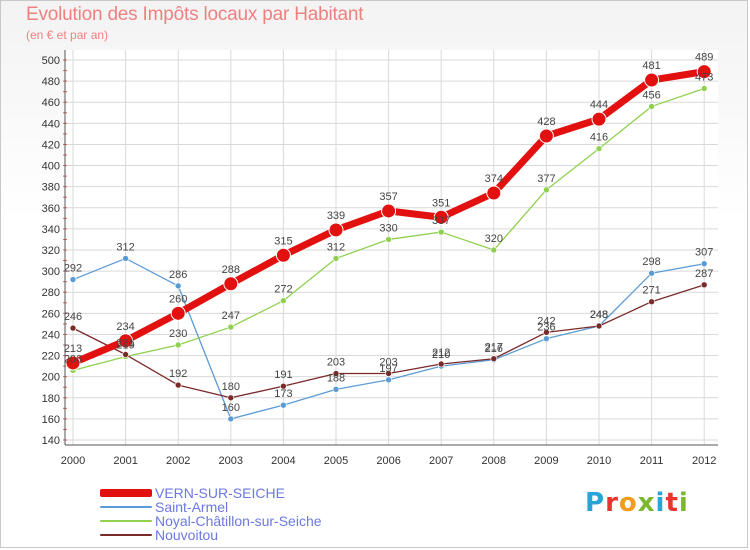 Image resolution: width=750 pixels, height=550 pixels. What do you see at coordinates (595, 503) in the screenshot?
I see `logo-letter: P` at bounding box center [595, 503].